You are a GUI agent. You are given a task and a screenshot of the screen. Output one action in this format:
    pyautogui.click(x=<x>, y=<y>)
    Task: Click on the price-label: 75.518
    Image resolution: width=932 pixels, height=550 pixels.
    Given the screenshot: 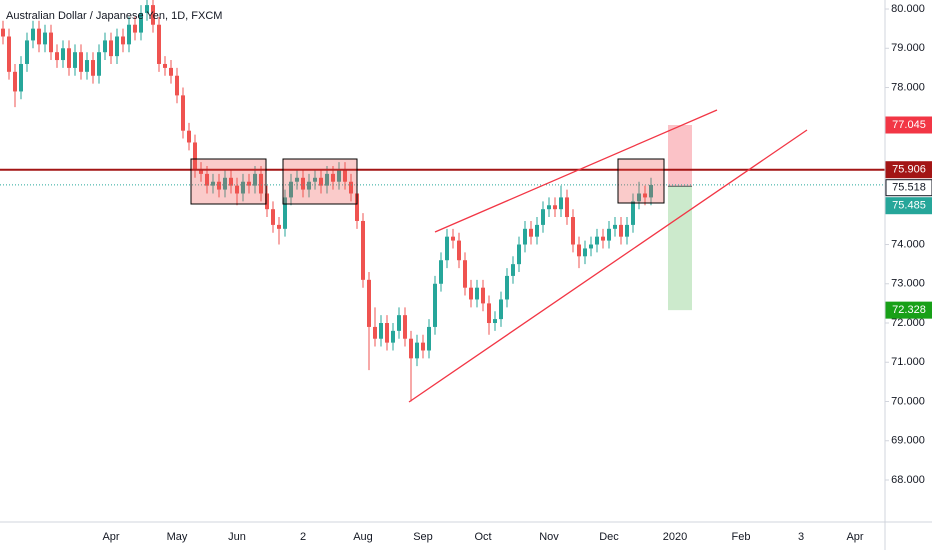 What is the action you would take?
    pyautogui.click(x=909, y=188)
    